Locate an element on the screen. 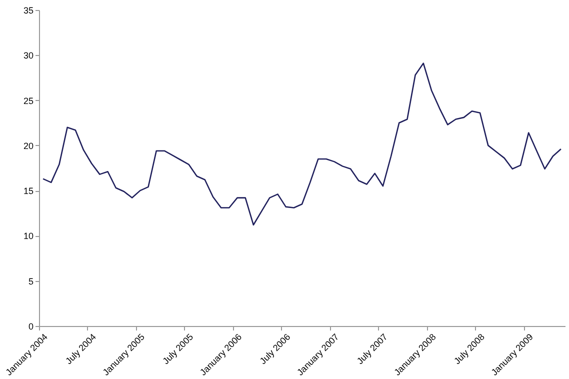 This screenshot has height=379, width=569. y-tick-label: 25 is located at coordinates (28, 101).